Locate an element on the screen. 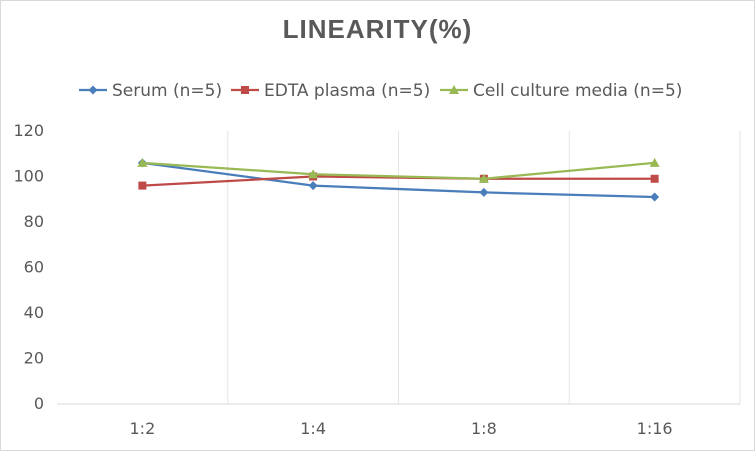  y-tick-label: 120 is located at coordinates (28, 130).